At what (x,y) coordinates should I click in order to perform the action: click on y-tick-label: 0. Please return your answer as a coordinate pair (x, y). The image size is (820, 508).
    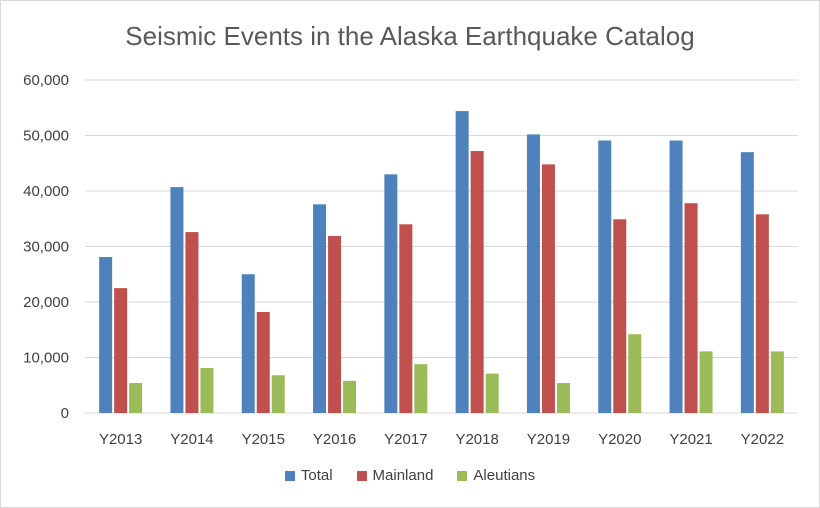
    Looking at the image, I should click on (65, 413).